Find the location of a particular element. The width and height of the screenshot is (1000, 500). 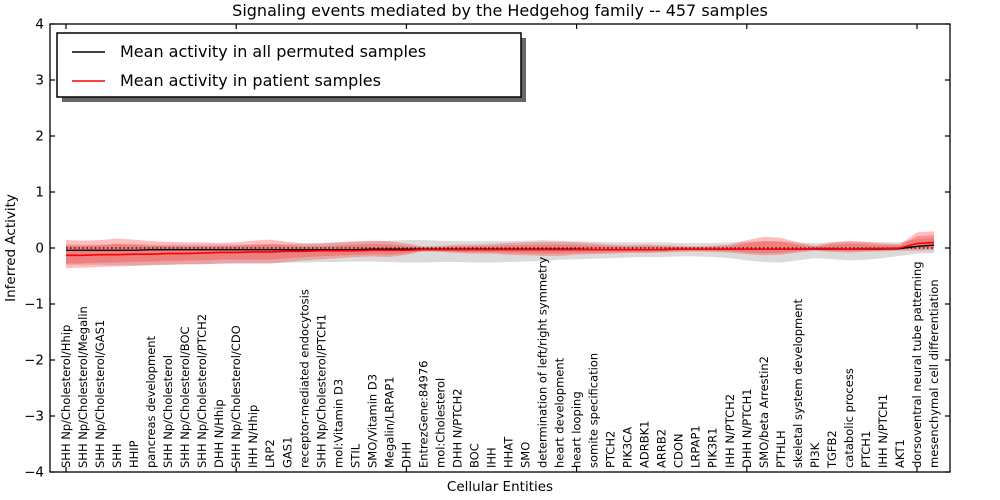

x-category-label: HHIP is located at coordinates (134, 454).